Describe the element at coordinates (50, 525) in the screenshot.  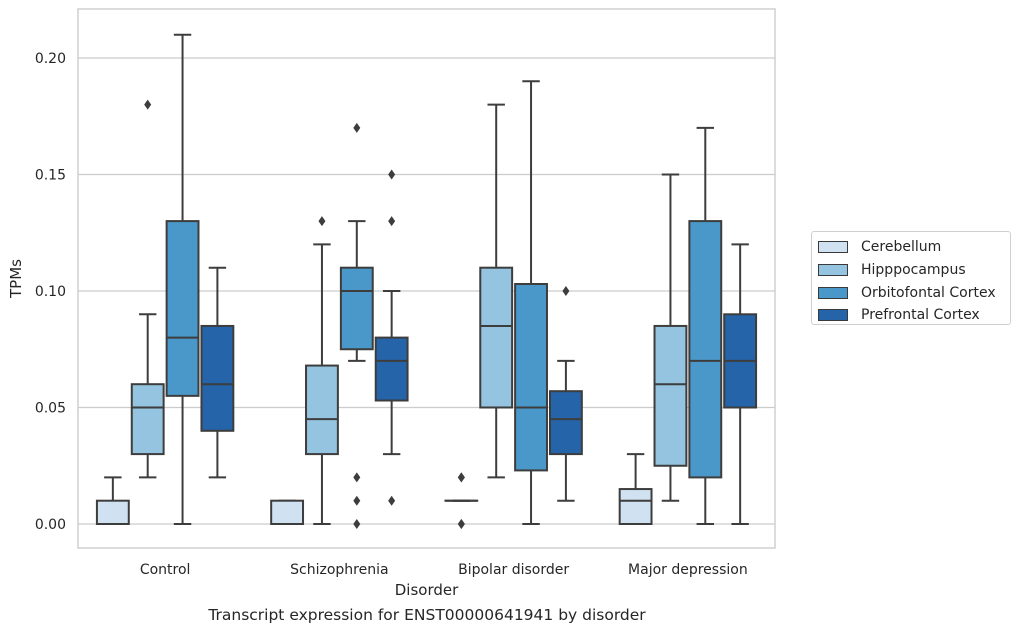
I see `y-tick-label: 0.00` at that location.